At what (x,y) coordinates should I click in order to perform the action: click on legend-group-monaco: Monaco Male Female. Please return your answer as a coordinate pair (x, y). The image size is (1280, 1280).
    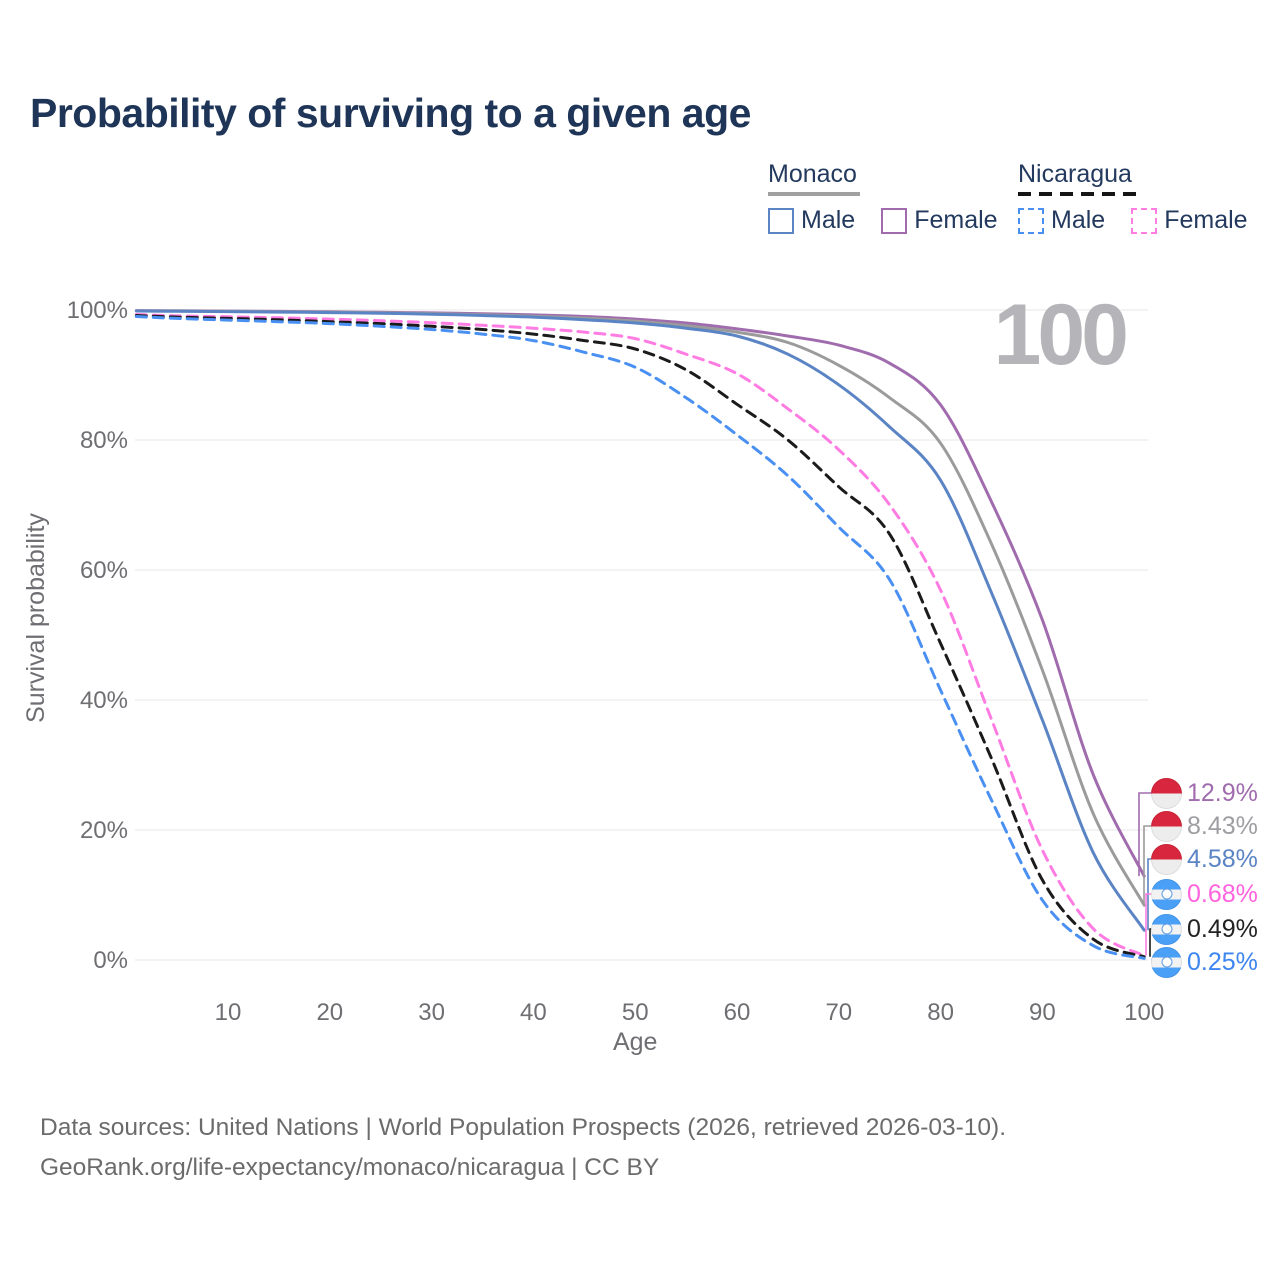
    Looking at the image, I should click on (883, 197).